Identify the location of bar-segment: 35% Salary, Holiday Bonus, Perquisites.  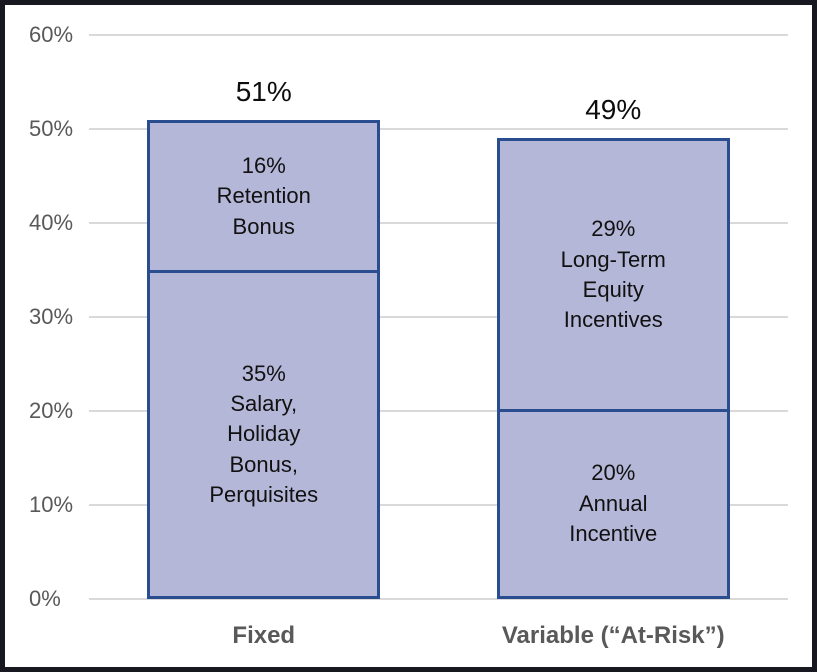
(264, 433).